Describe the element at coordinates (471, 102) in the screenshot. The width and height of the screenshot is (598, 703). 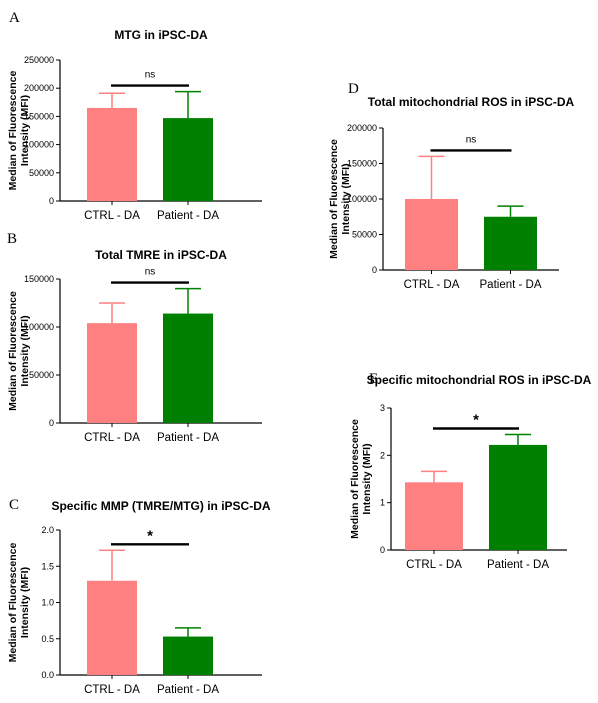
I see `chart-title: Total mitochondrial ROS in iPSC-DA` at that location.